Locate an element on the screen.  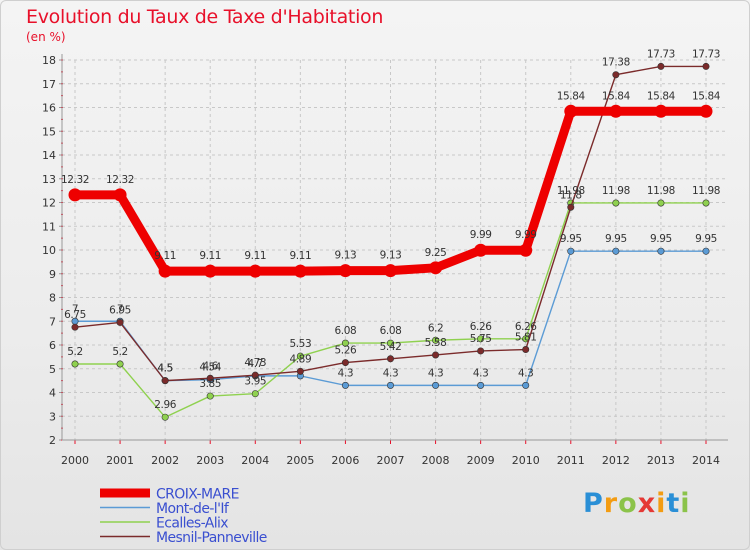
data-label: 12.32 is located at coordinates (75, 180).